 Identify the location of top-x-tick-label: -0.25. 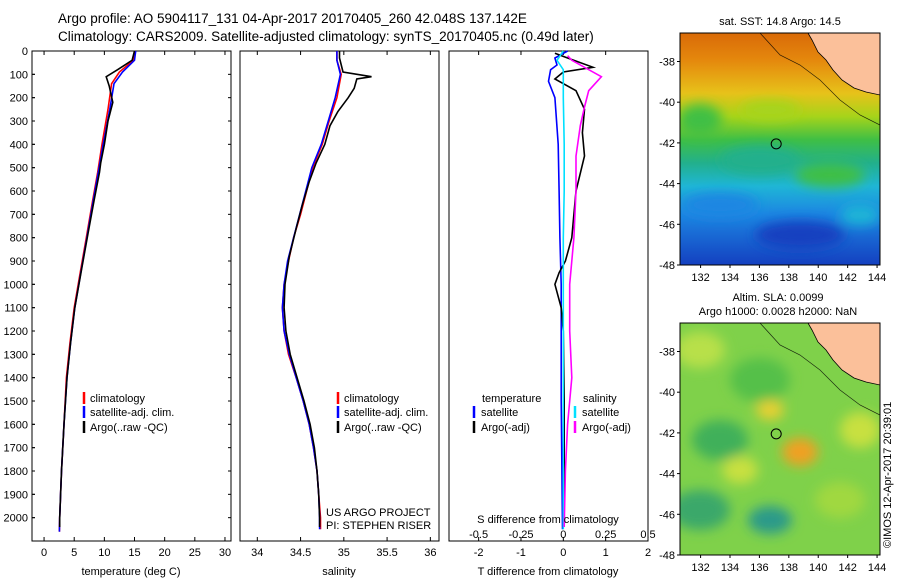
(520, 535).